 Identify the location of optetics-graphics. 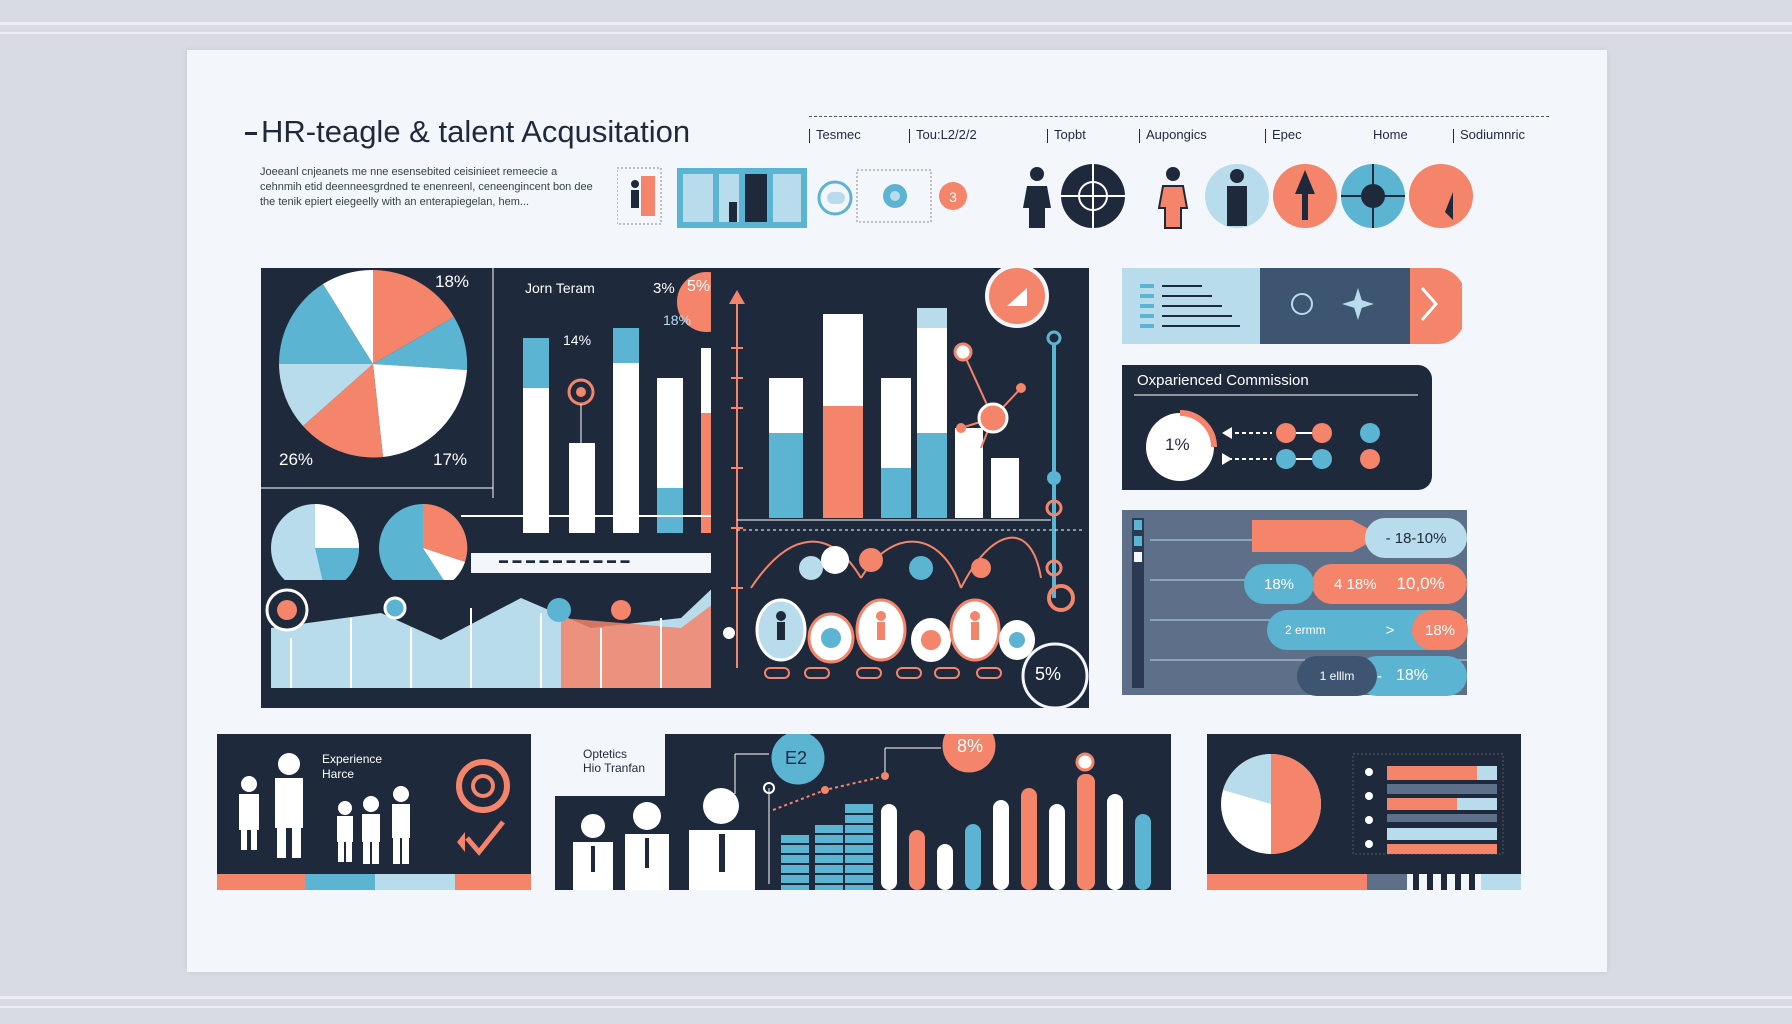
(853, 812).